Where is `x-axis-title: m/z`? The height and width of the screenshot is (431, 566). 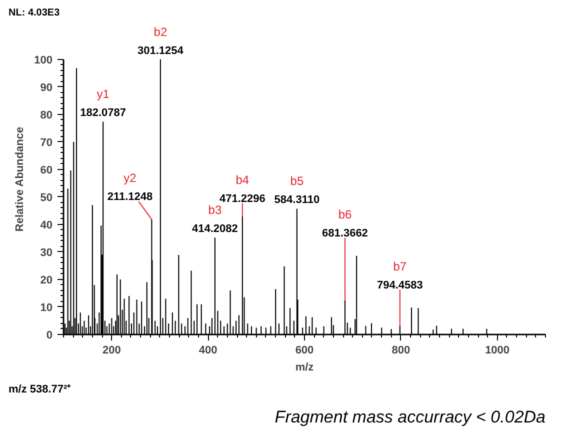
x-axis-title: m/z is located at coordinates (304, 368).